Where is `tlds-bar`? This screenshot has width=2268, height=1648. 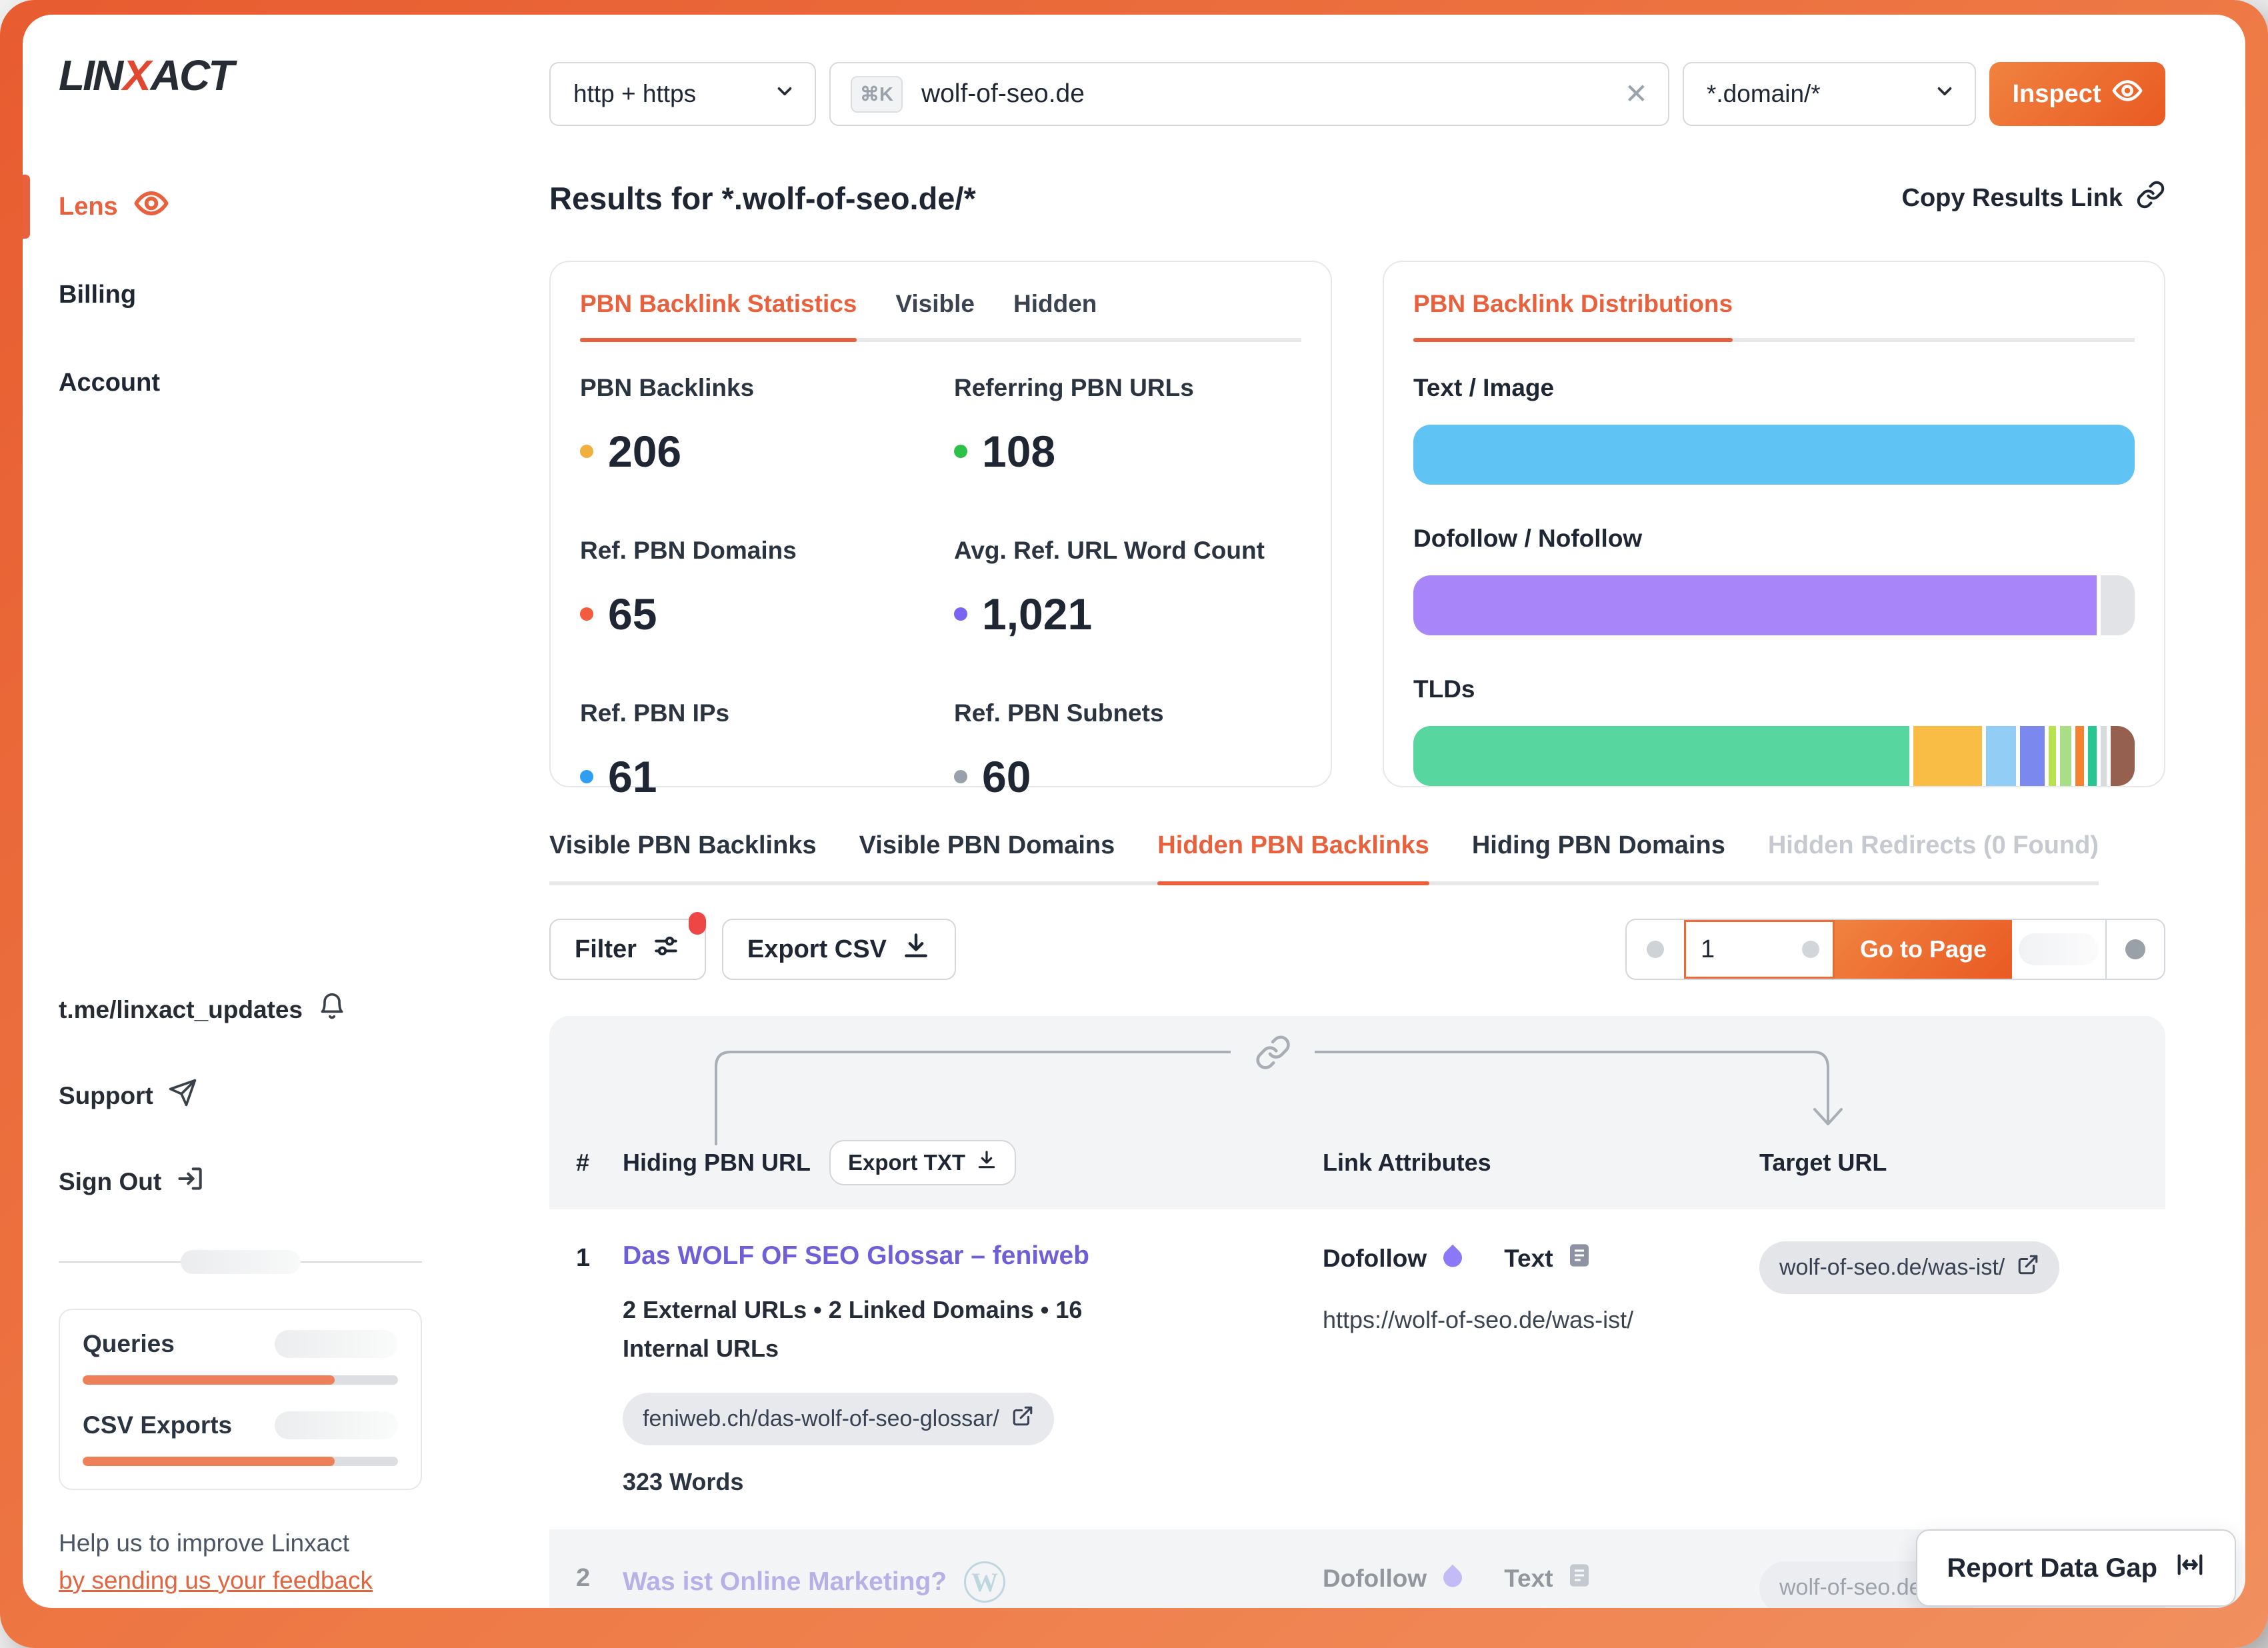
tlds-bar is located at coordinates (1774, 756).